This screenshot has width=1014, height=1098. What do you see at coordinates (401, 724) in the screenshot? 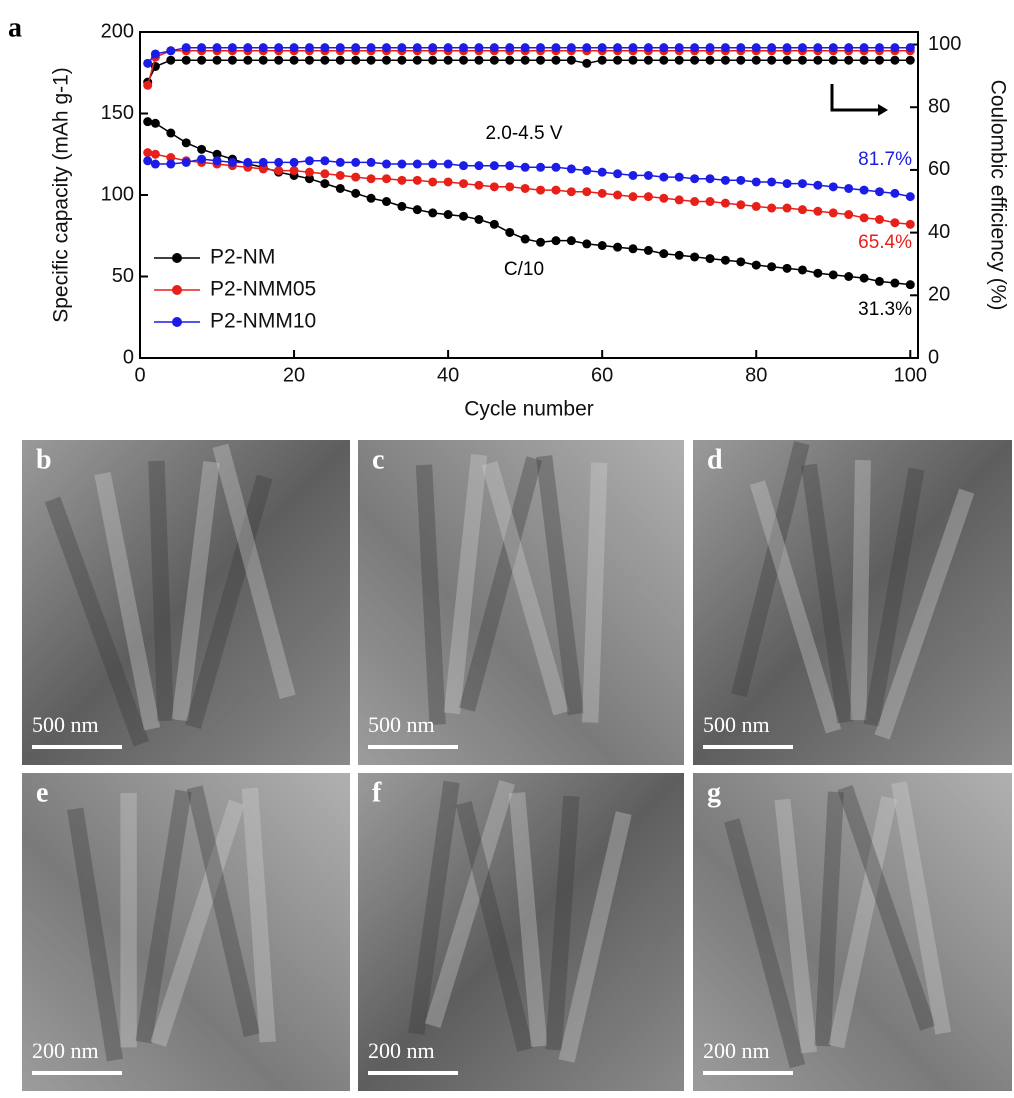
I see `scale-bar-label: 500 nm` at bounding box center [401, 724].